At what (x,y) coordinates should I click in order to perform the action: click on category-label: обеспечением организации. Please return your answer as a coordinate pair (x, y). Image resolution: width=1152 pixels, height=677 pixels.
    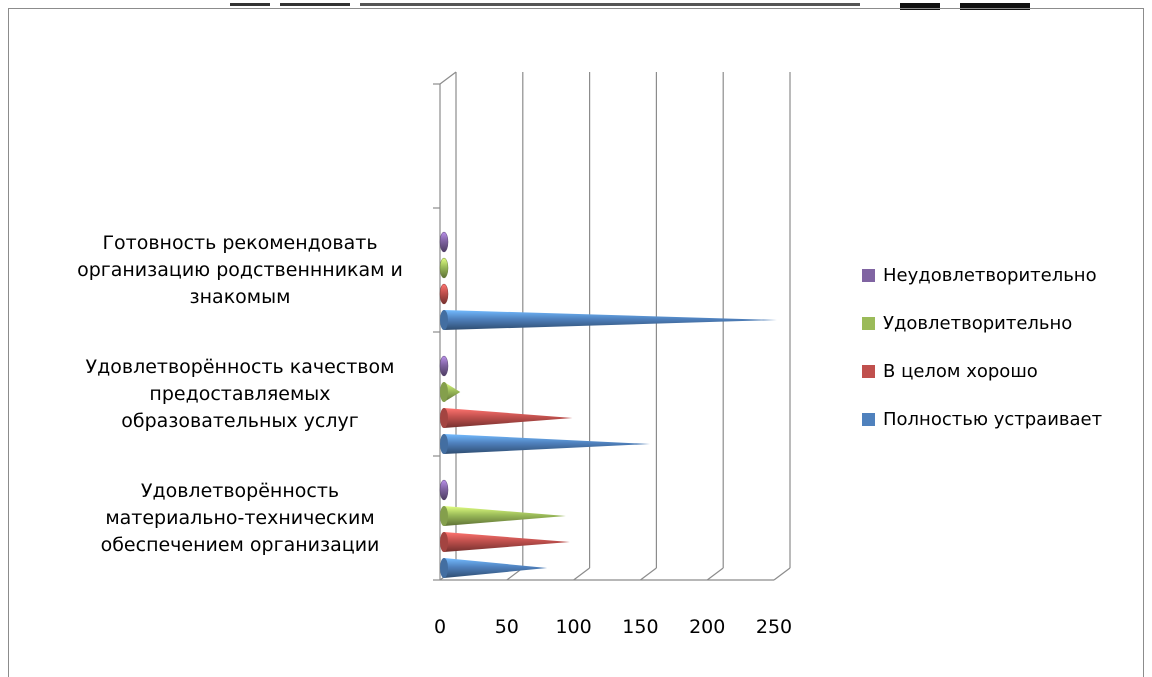
    Looking at the image, I should click on (240, 545).